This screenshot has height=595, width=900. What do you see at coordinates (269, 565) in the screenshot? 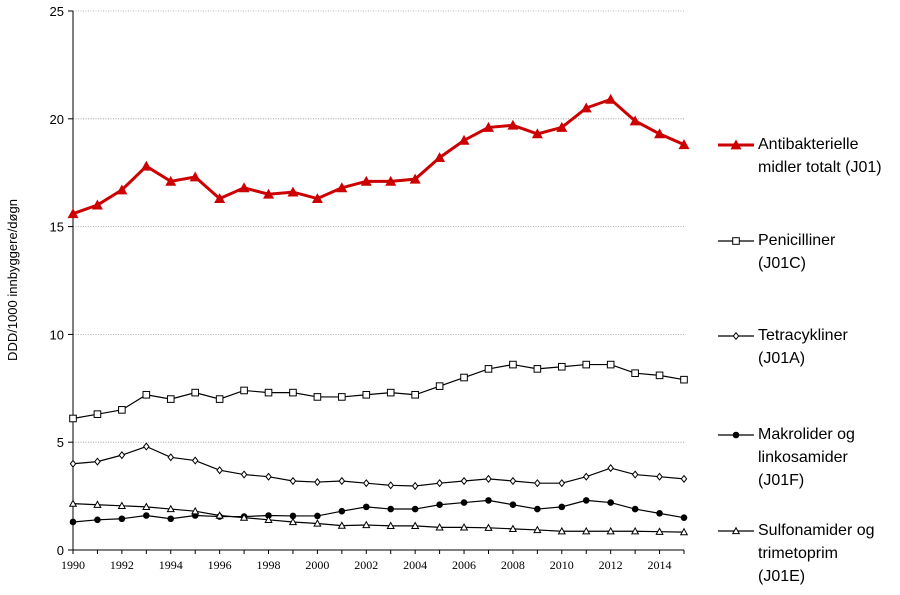
I see `x-tick-label: 1998` at bounding box center [269, 565].